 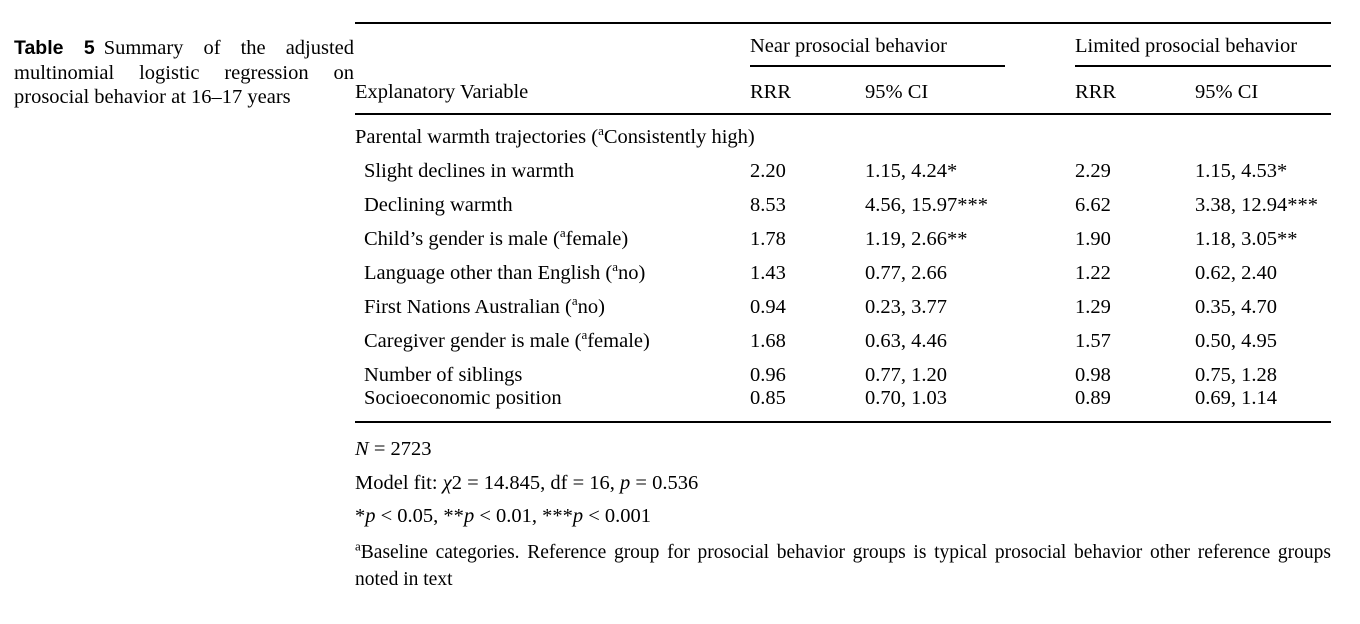 I want to click on group-header-near-label: Near prosocial behavior, so click(x=848, y=46).